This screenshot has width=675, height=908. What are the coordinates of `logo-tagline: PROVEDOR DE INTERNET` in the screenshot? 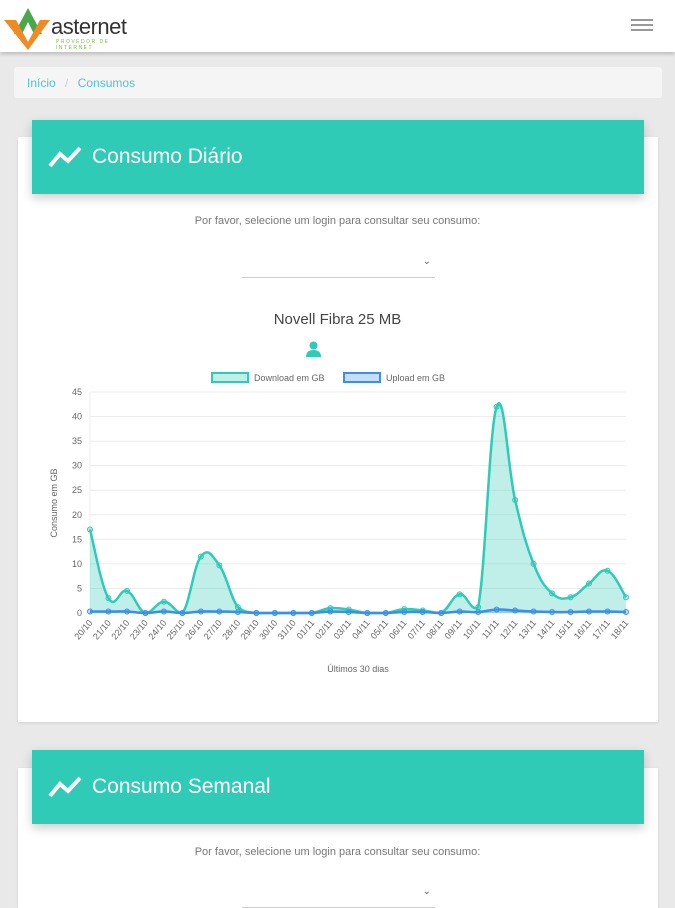 It's located at (83, 45).